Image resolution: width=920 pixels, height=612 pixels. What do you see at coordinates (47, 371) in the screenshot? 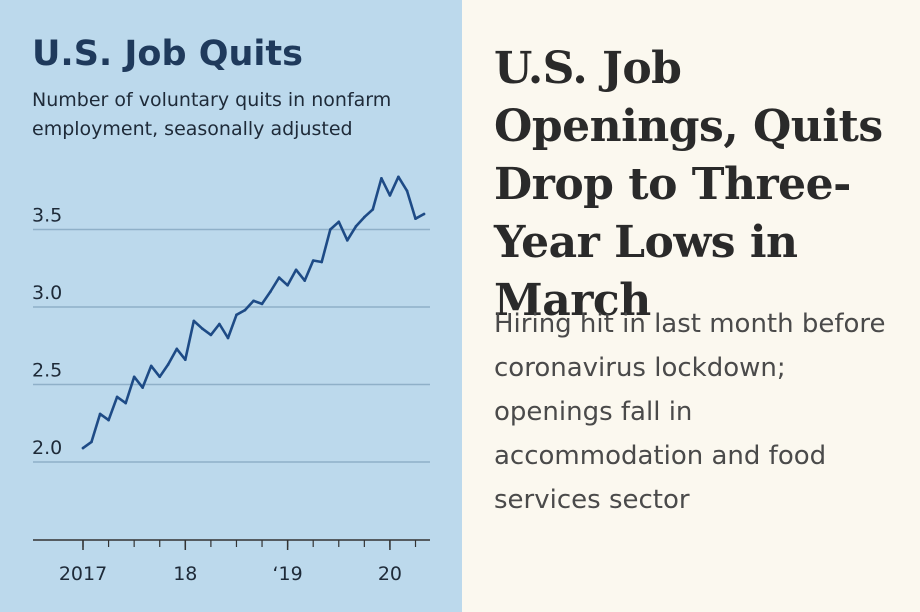
I see `y-tick-label: 2.5` at bounding box center [47, 371].